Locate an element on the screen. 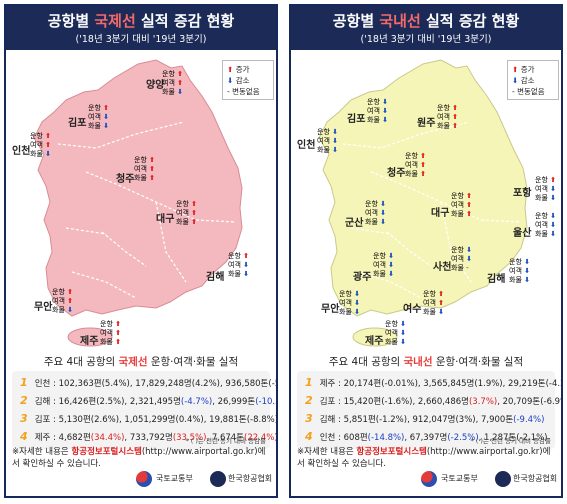 The image size is (567, 504). legend: ⬆ 증가 ⬇ 감소 - 변동없음 is located at coordinates (533, 80).